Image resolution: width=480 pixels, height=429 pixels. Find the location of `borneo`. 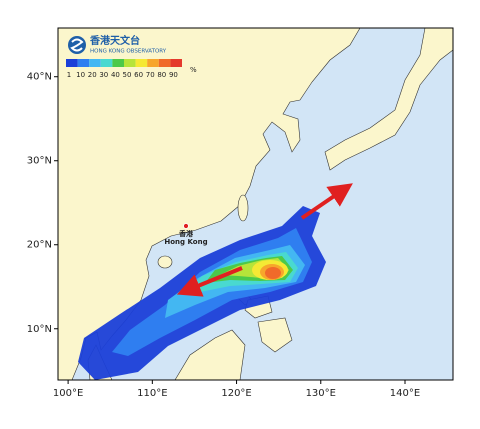

borneo is located at coordinates (210, 354).